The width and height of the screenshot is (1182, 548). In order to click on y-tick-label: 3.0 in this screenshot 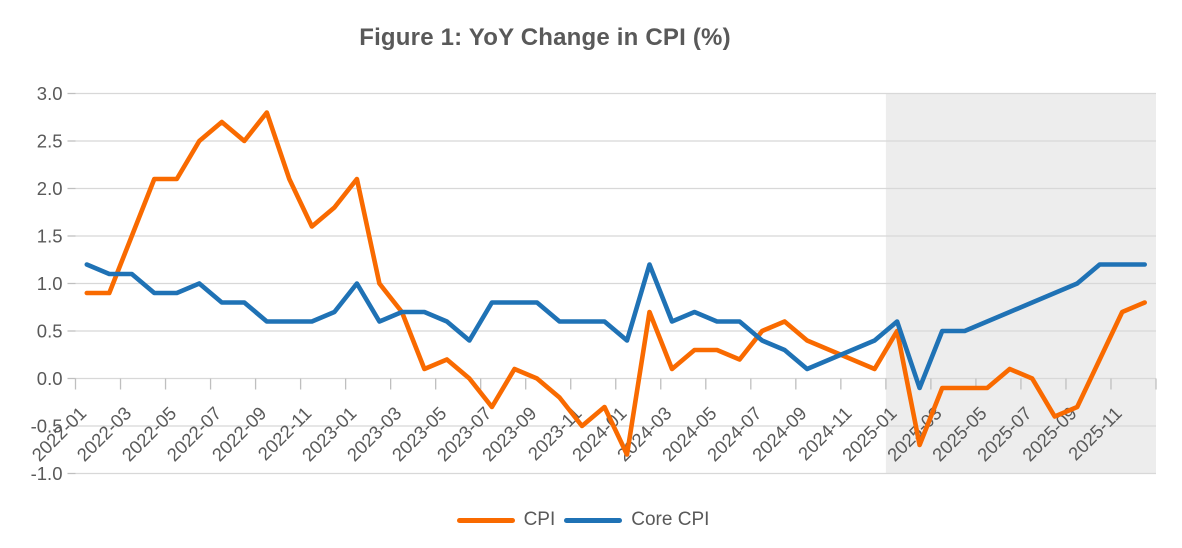, I will do `click(50, 93)`.